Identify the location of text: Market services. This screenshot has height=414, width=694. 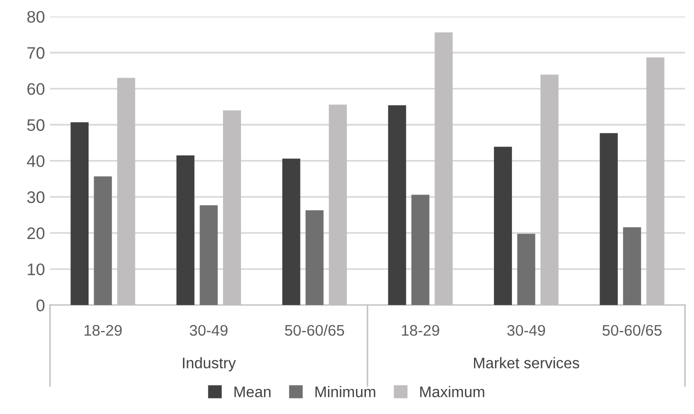
(527, 362).